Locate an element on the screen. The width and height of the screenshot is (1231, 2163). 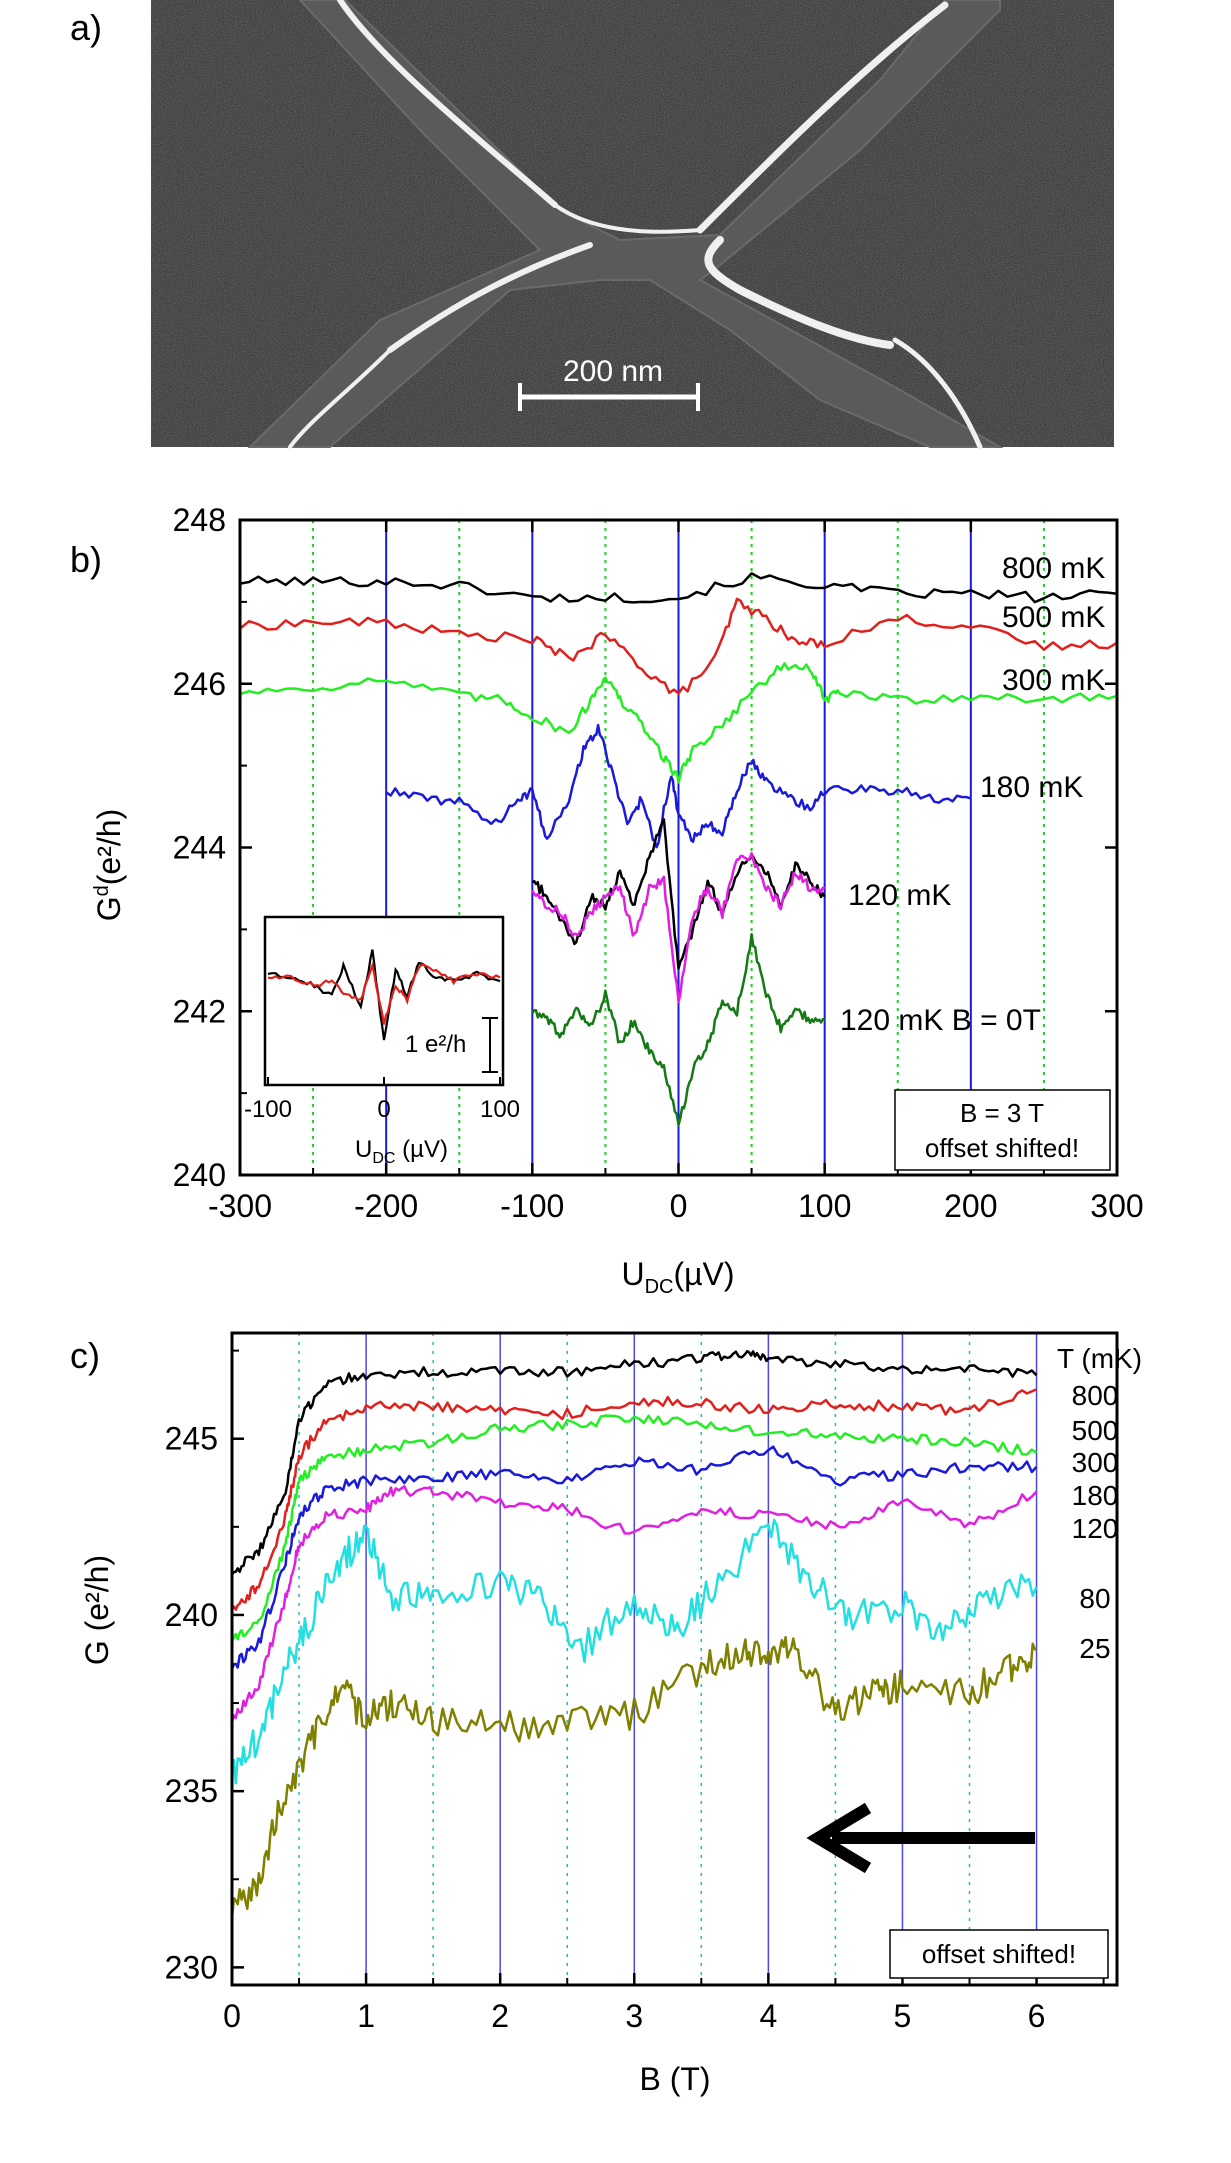
series-25-mk is located at coordinates (634, 1777).